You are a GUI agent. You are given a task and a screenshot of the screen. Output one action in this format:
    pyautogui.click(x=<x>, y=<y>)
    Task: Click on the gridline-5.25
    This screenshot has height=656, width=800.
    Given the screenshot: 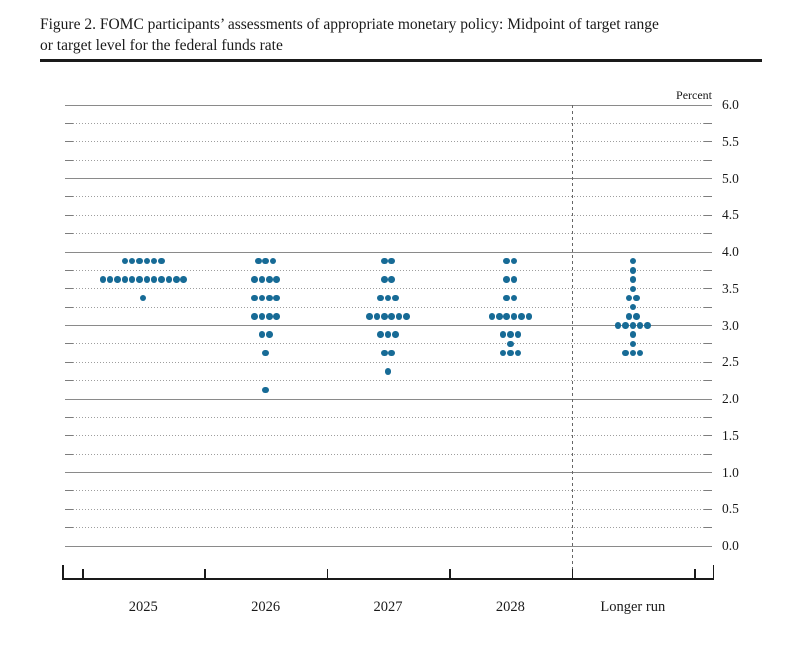 What is the action you would take?
    pyautogui.click(x=388, y=160)
    